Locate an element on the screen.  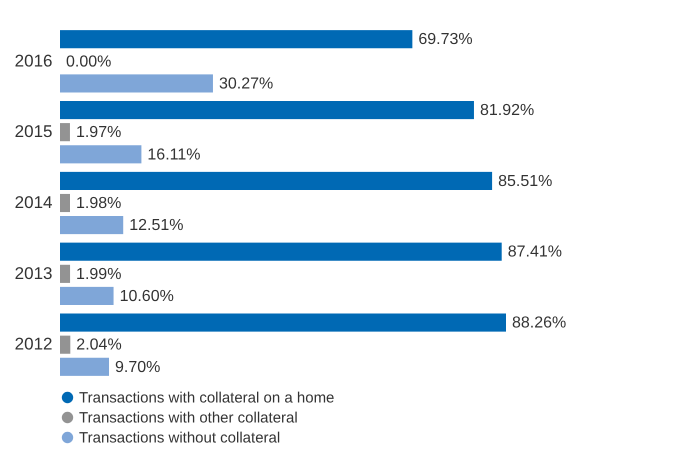
data-label: 16.11% is located at coordinates (173, 155).